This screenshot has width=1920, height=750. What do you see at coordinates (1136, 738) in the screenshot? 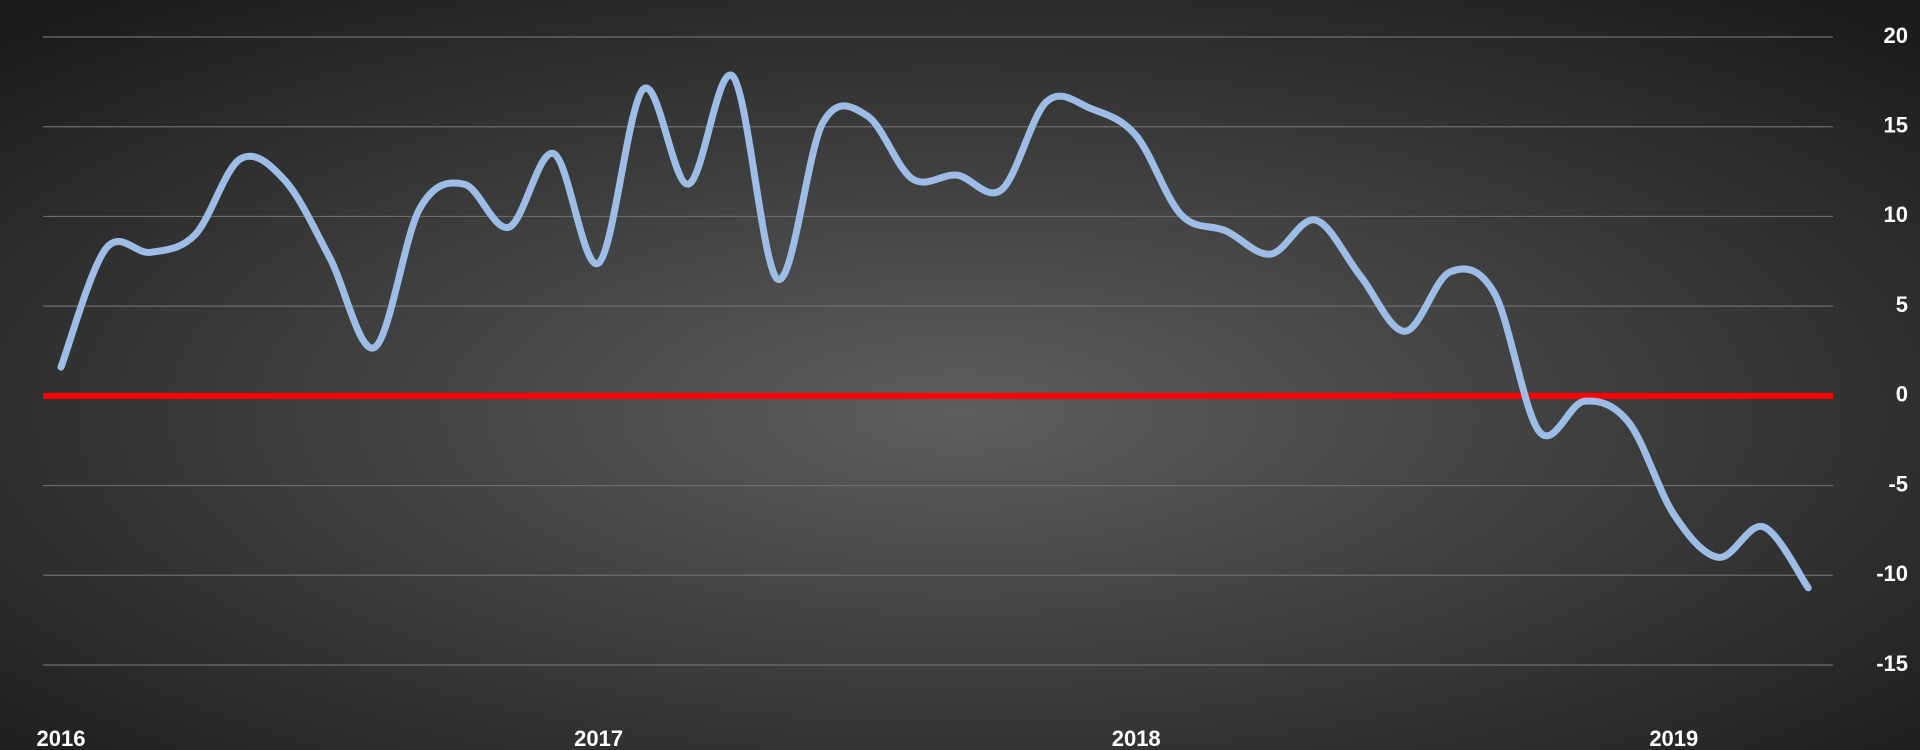
I see `x-tick-label: 2018` at bounding box center [1136, 738].